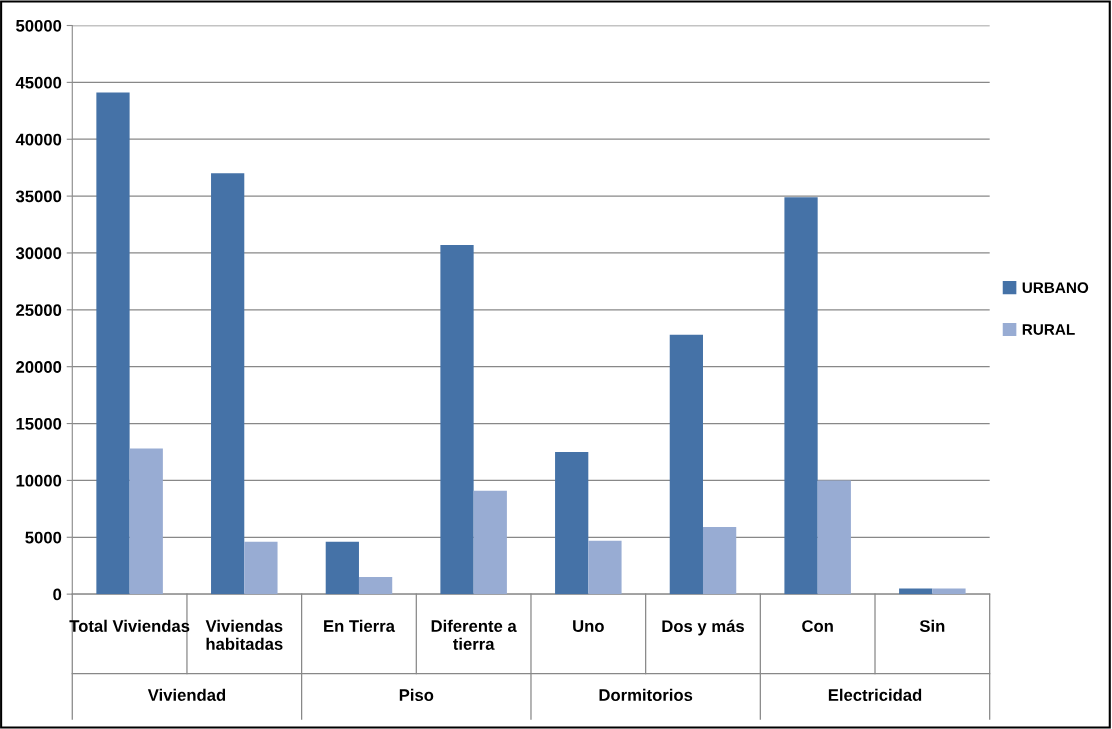  Describe the element at coordinates (186, 694) in the screenshot. I see `text: Viviendad` at that location.